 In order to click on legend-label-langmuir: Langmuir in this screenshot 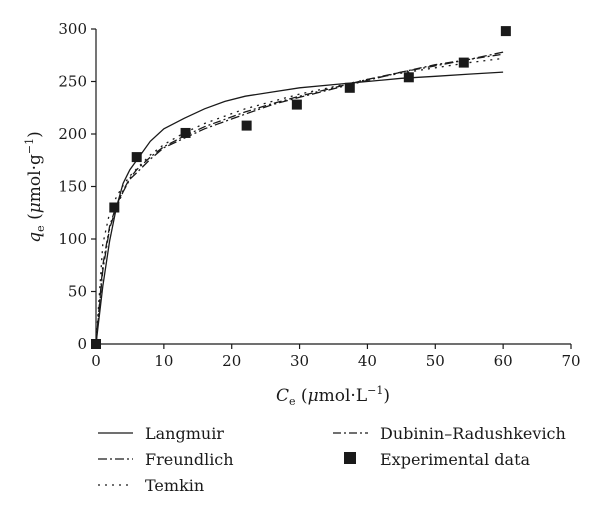, I will do `click(184, 433)`.